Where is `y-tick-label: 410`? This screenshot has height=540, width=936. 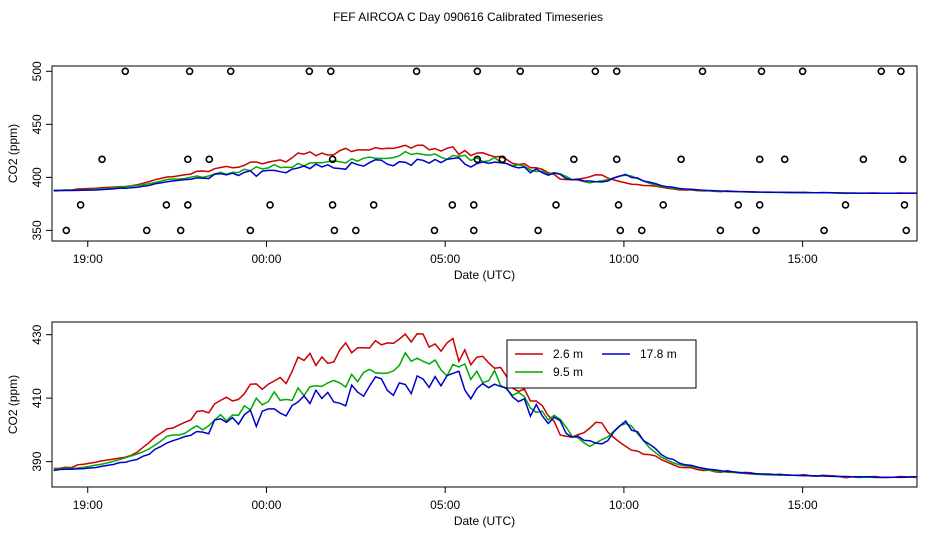
y-tick-label: 410 is located at coordinates (37, 398).